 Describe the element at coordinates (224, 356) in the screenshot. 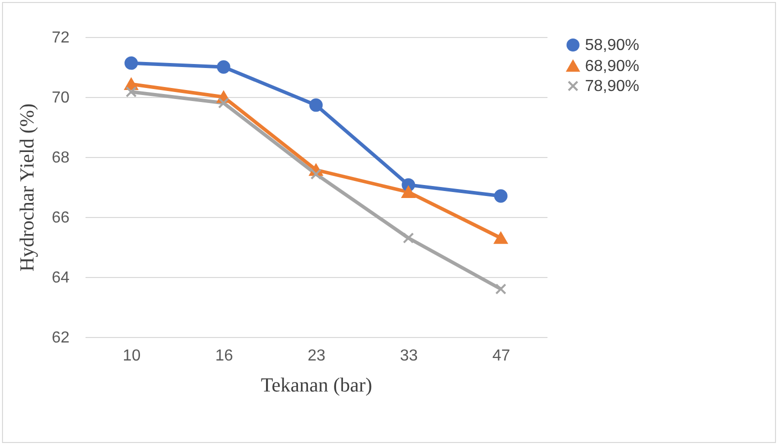

I see `x-tick-label: 16` at that location.